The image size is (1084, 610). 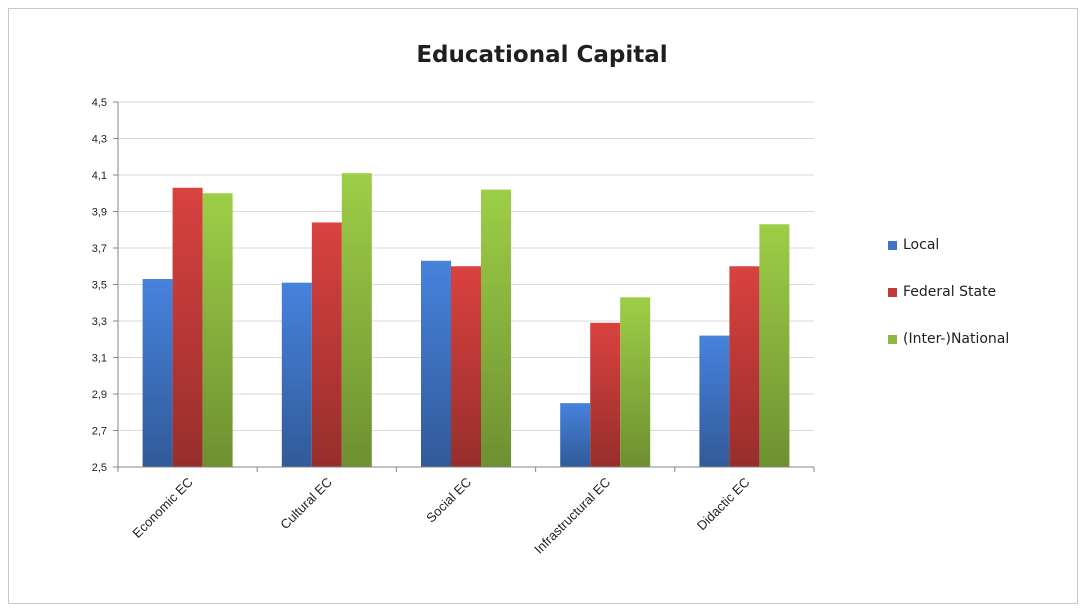 What do you see at coordinates (572, 516) in the screenshot?
I see `x-tick-label: Infrastructural EC` at bounding box center [572, 516].